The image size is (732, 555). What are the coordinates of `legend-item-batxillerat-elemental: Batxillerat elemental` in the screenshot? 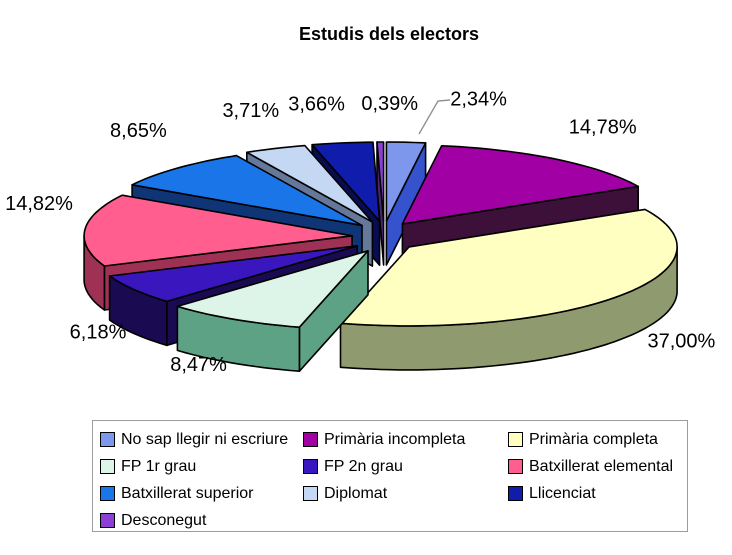 It's located at (597, 466).